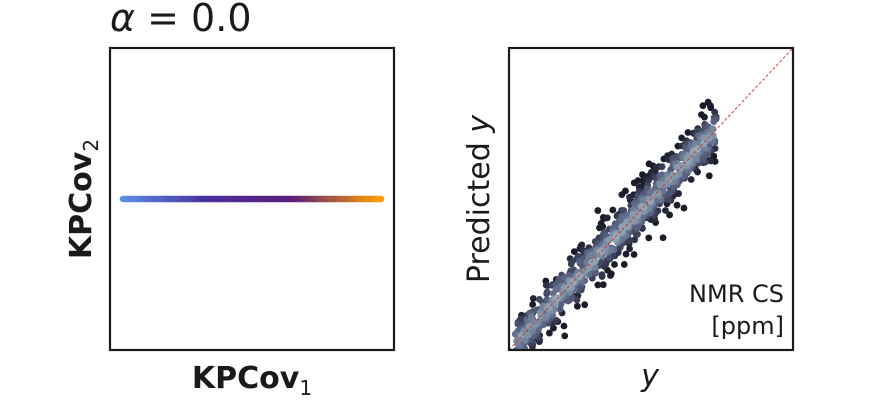  Describe the element at coordinates (181, 20) in the screenshot. I see `figure-title: α = 0.0` at that location.